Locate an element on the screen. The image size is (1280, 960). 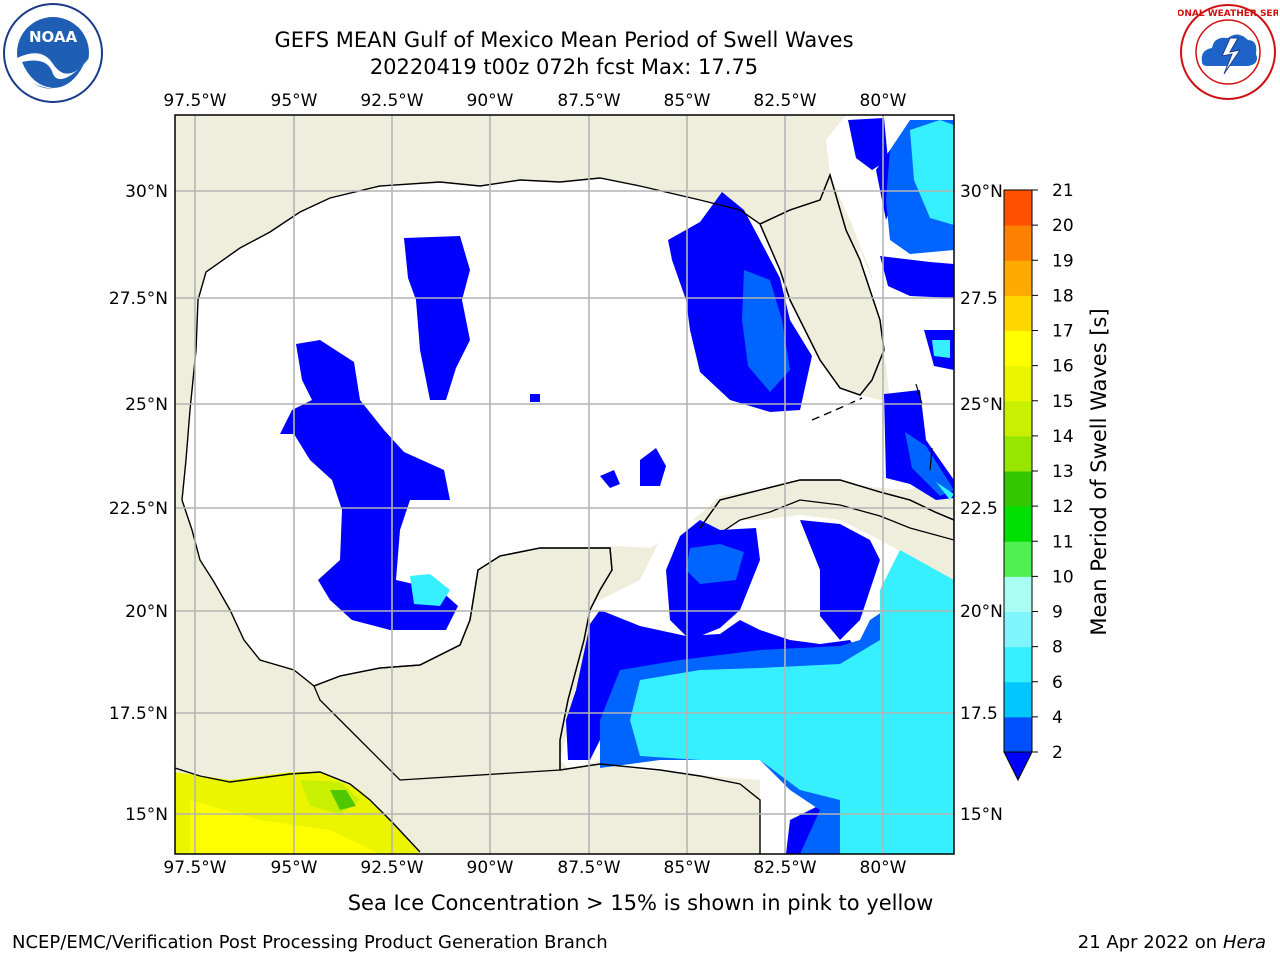
map-subtitle: 20220419 t00z 072h fcst Max: 17.75 is located at coordinates (564, 67).